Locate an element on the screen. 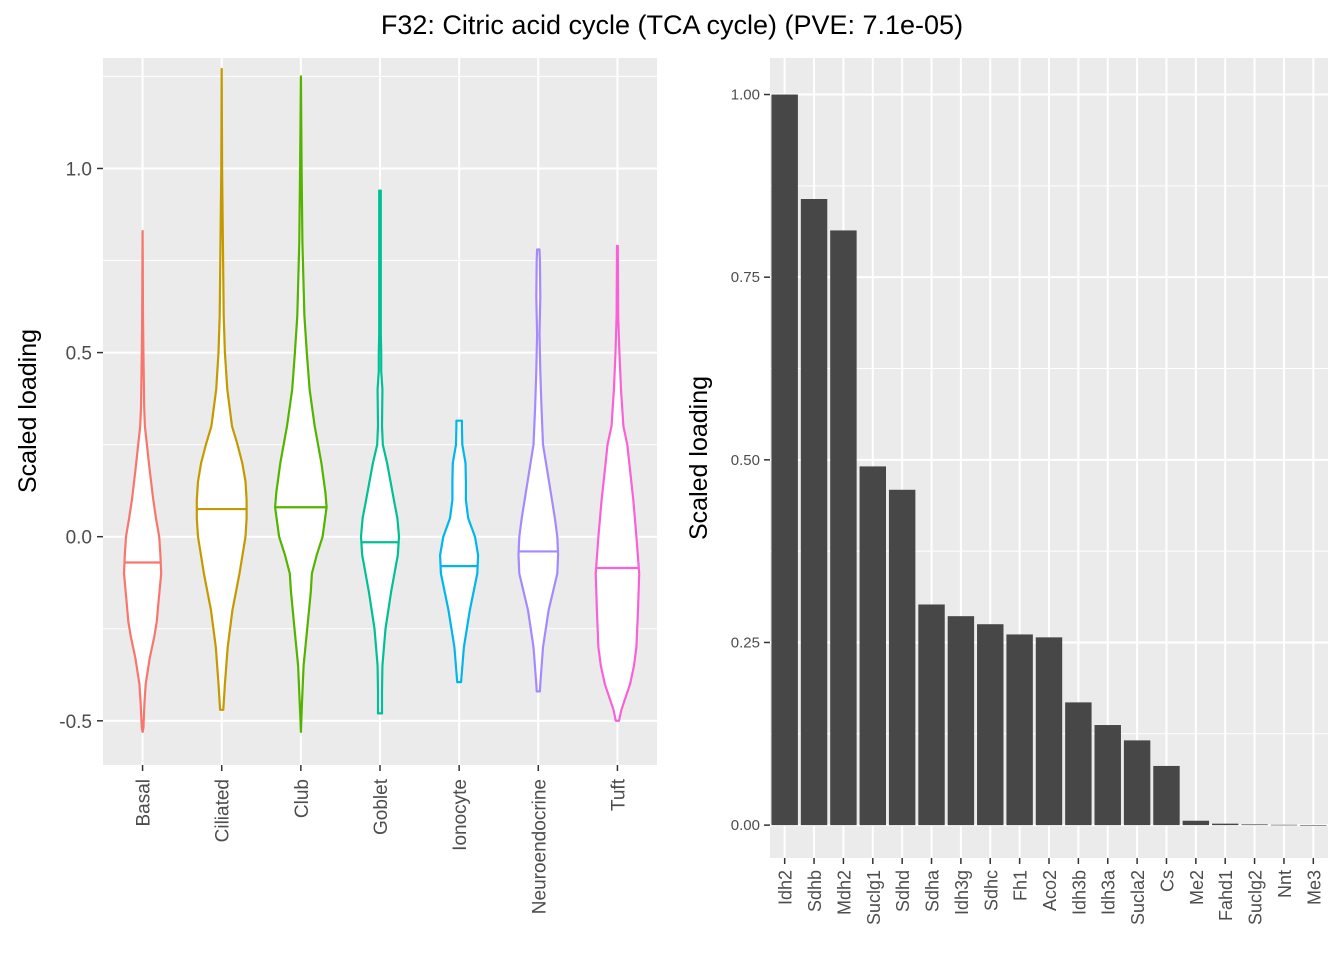 Image resolution: width=1344 pixels, height=960 pixels. violin-neuroendocrine is located at coordinates (538, 470).